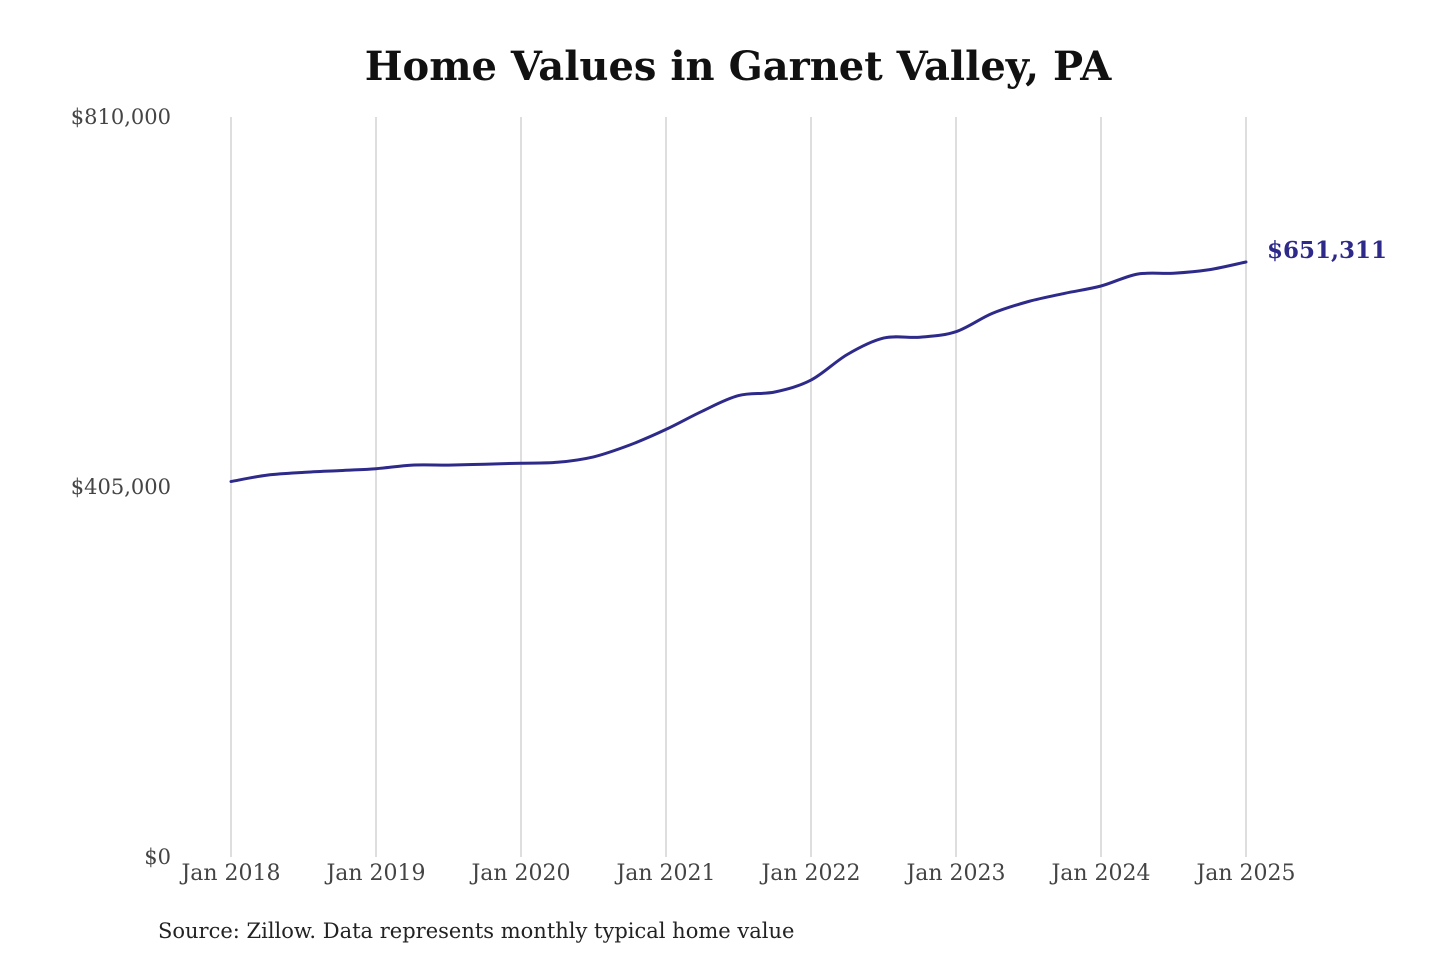 This screenshot has height=960, width=1440. What do you see at coordinates (1244, 873) in the screenshot?
I see `x-tick-label: Jan 2025` at bounding box center [1244, 873].